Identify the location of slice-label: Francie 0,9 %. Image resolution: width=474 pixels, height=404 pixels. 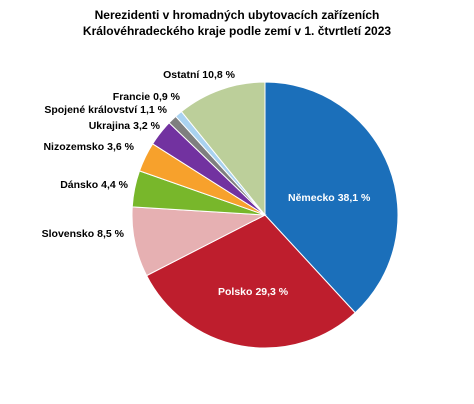
(147, 97).